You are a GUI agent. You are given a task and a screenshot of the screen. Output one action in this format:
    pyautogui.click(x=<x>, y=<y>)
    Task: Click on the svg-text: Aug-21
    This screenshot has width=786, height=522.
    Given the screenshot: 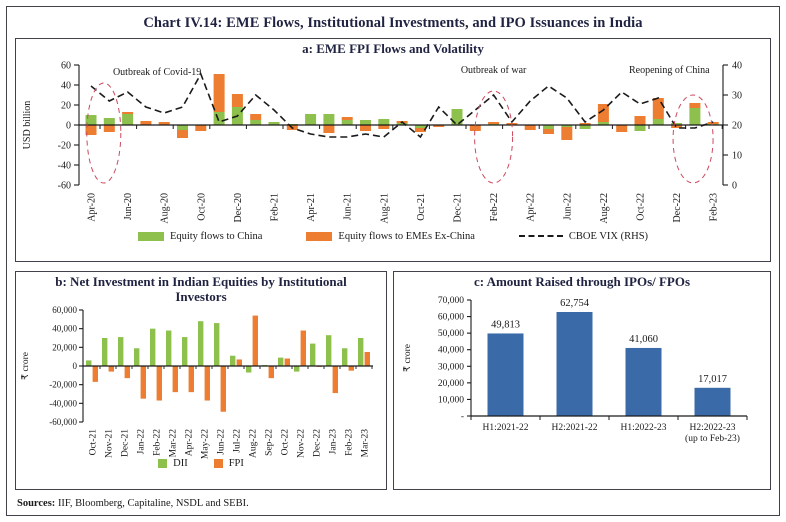 What is the action you would take?
    pyautogui.click(x=384, y=208)
    